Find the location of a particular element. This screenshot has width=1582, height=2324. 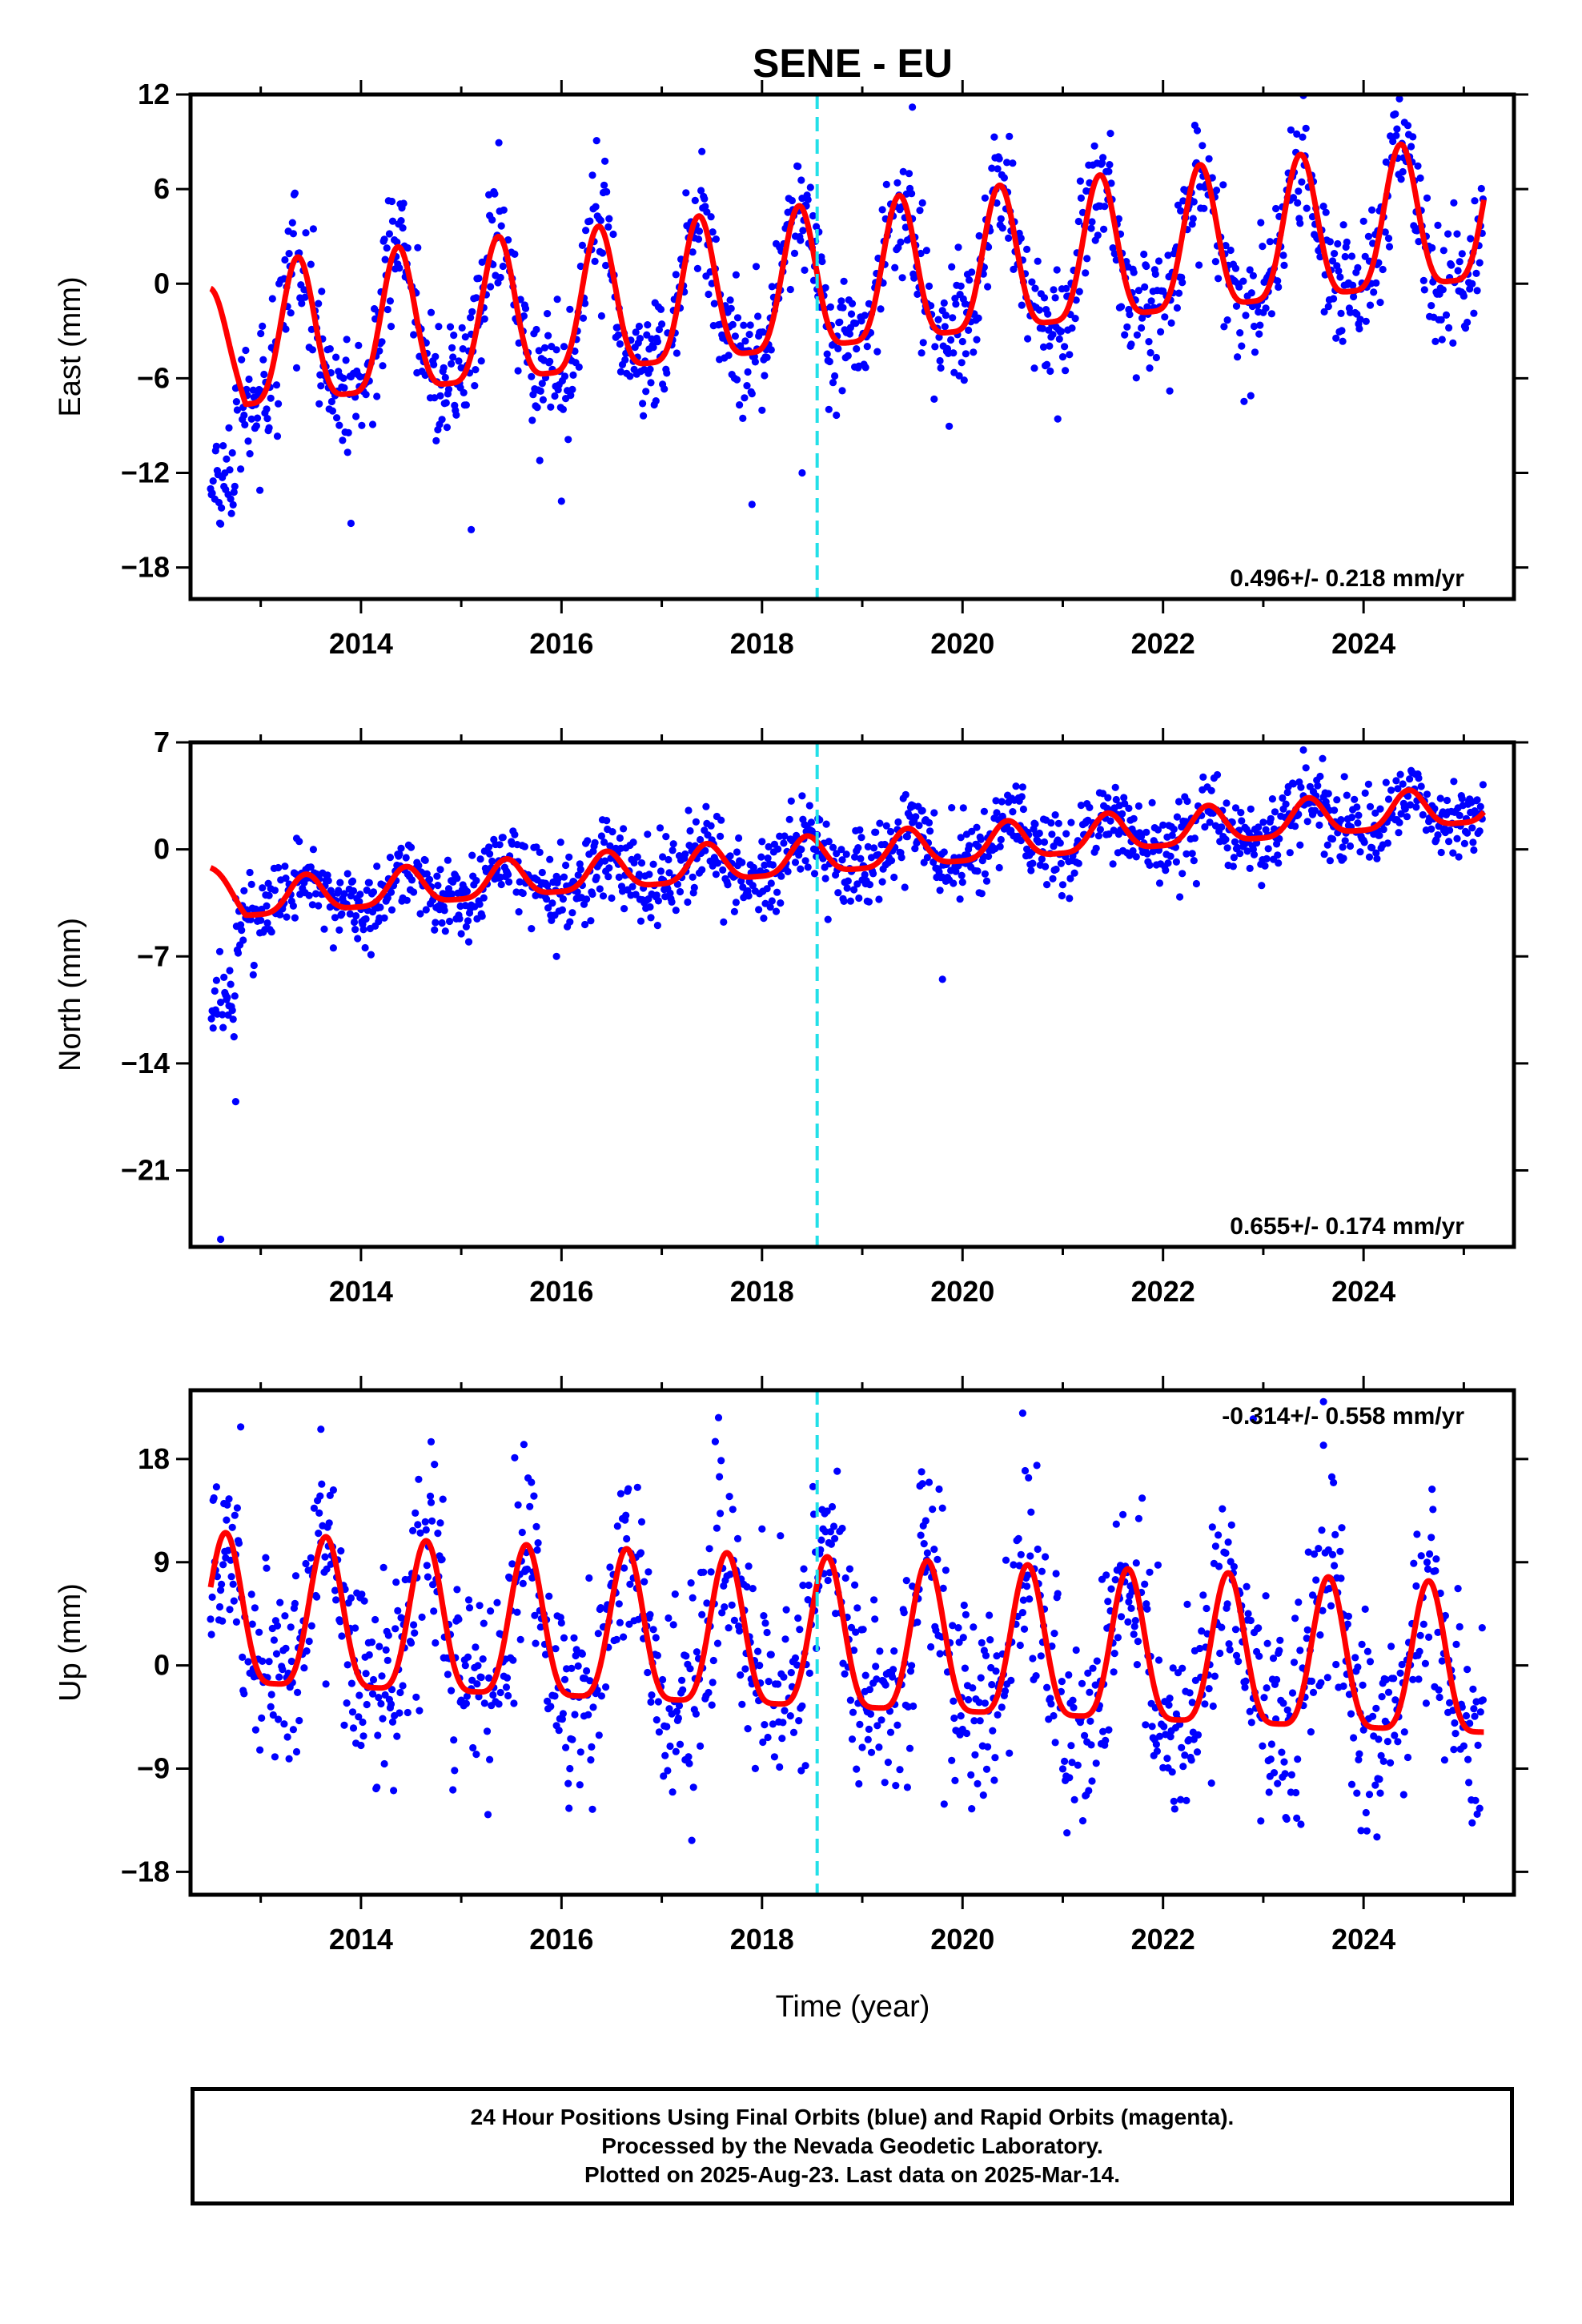

east-y-tick-label: −6 is located at coordinates (154, 377).